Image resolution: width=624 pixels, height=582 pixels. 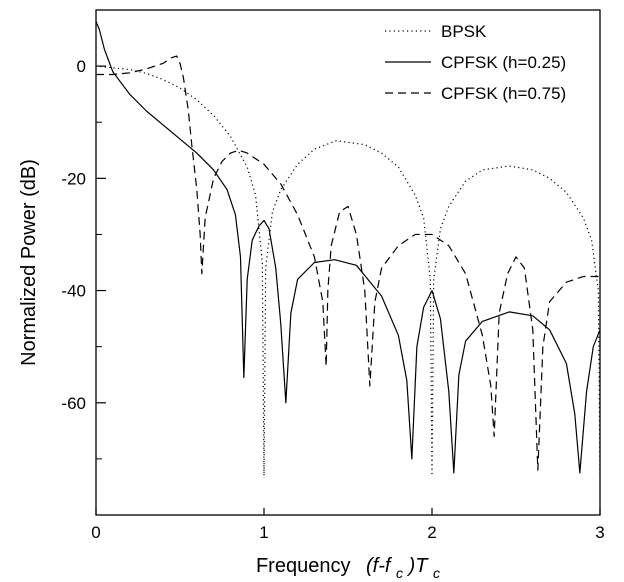 I want to click on y-tick-label: -20, so click(x=73, y=178).